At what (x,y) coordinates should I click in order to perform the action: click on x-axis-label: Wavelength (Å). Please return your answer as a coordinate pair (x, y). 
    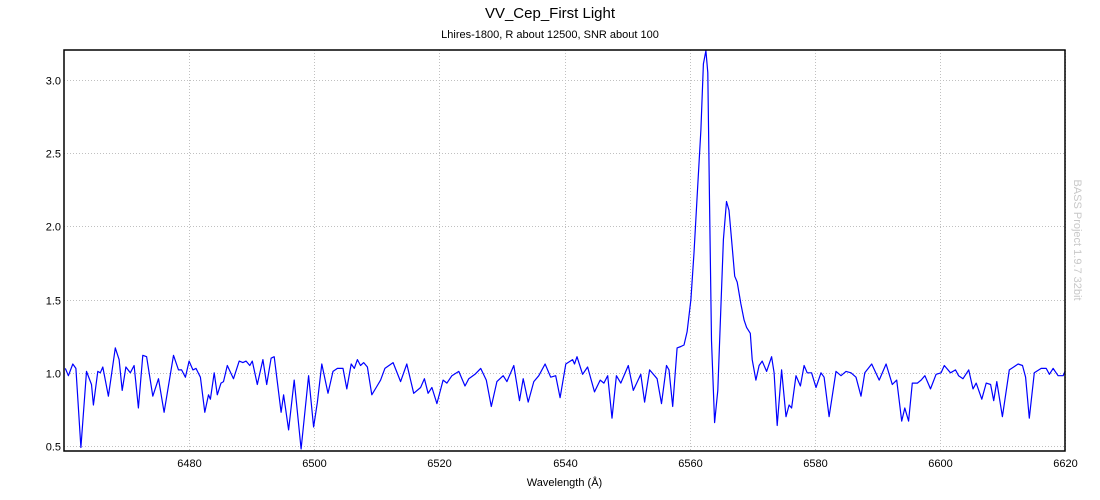
    Looking at the image, I should click on (564, 482).